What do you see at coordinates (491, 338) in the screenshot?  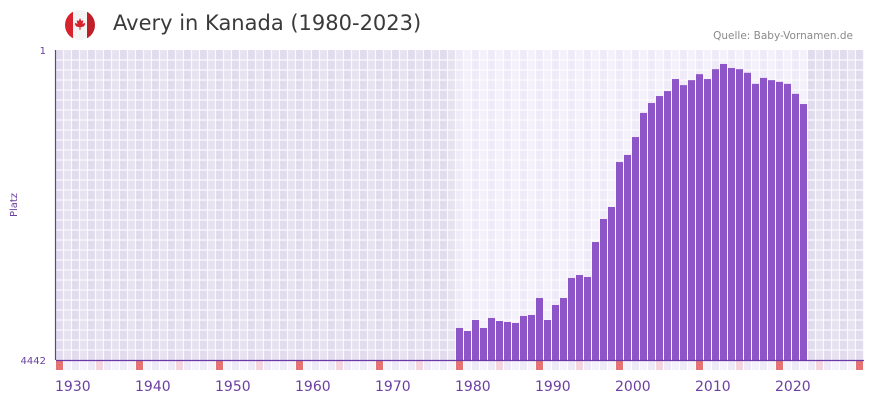 I see `bar-1984` at bounding box center [491, 338].